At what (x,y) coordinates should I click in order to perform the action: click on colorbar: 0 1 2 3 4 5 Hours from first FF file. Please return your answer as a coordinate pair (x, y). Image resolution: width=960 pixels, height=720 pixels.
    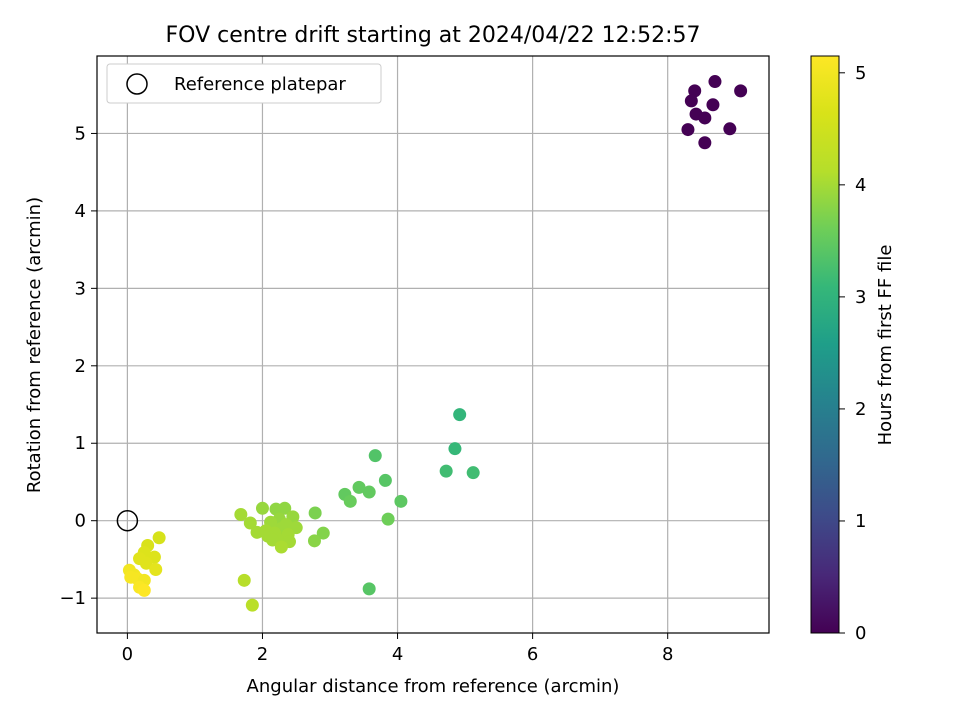
    Looking at the image, I should click on (853, 349).